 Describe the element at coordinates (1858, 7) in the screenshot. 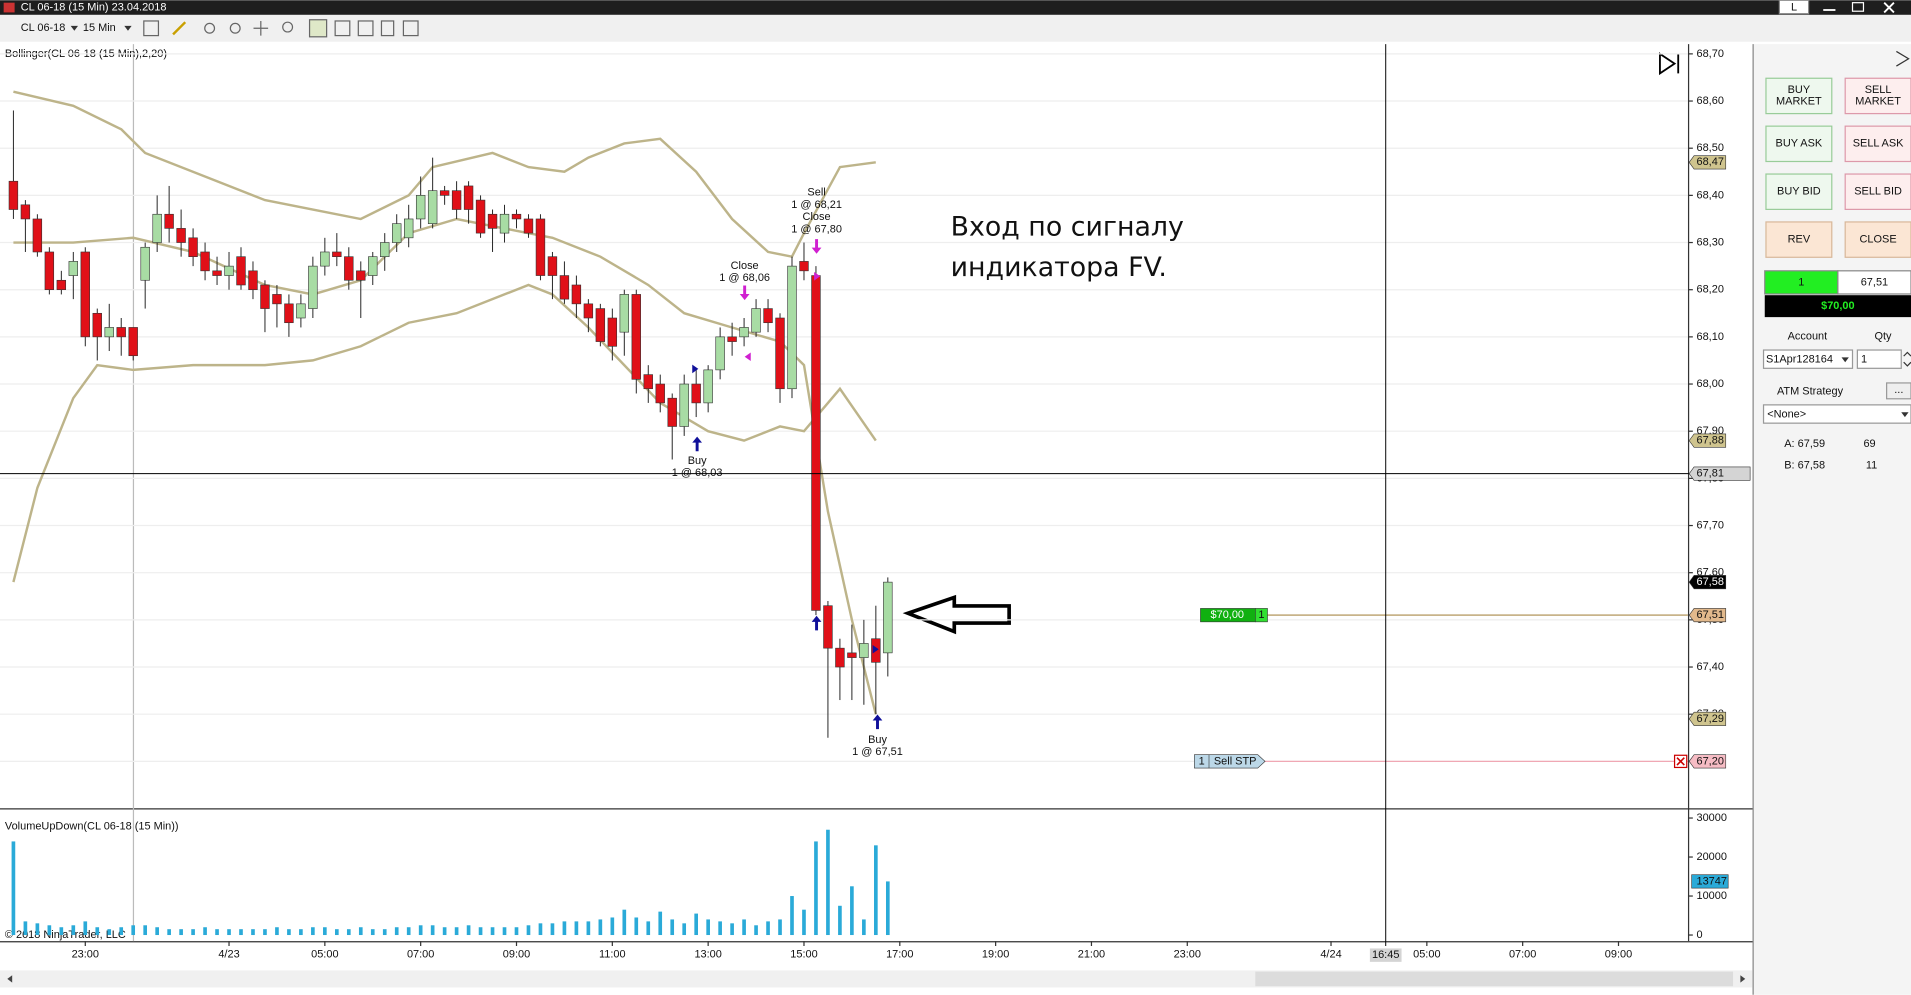

I see `maximize-button` at that location.